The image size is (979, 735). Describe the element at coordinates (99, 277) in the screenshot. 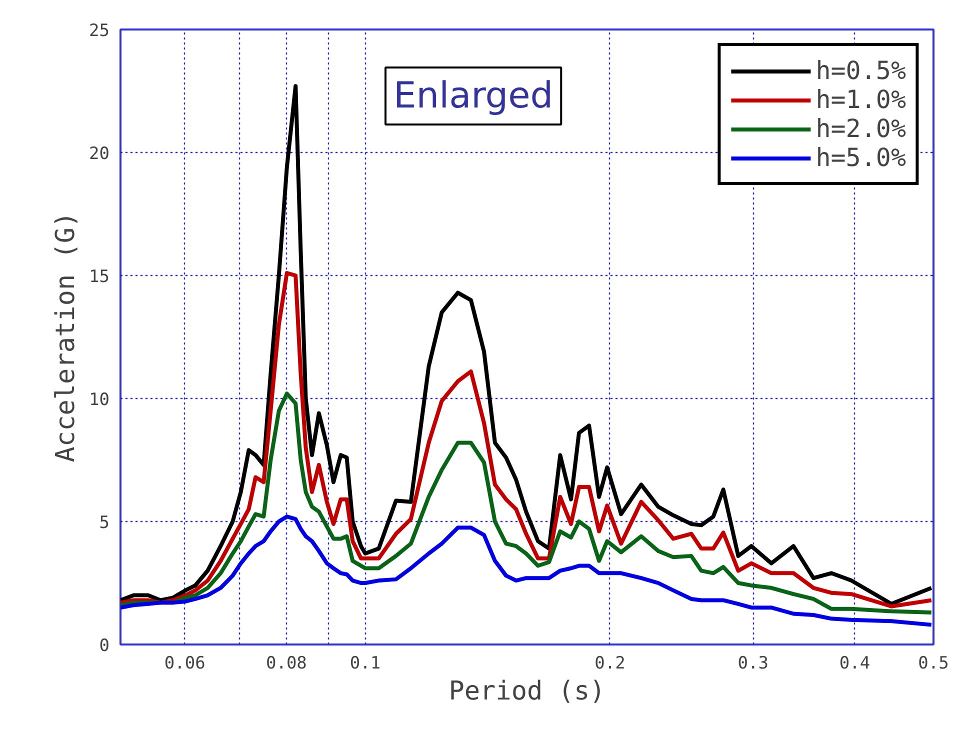

I see `y-tick-label: 15` at that location.